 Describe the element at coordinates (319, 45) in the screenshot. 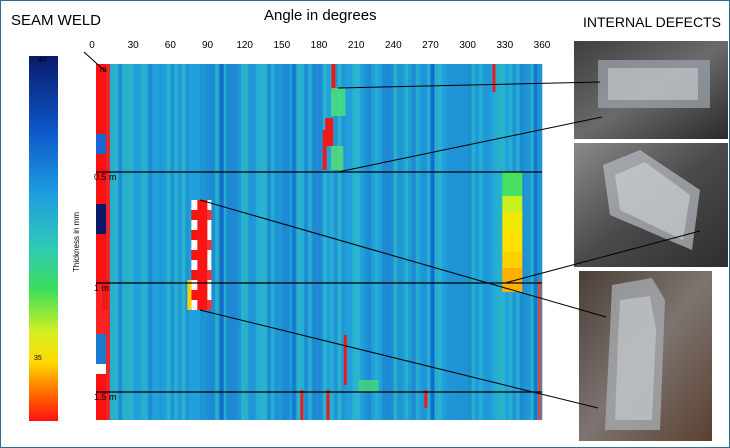

I see `x-tick-label: 180` at that location.